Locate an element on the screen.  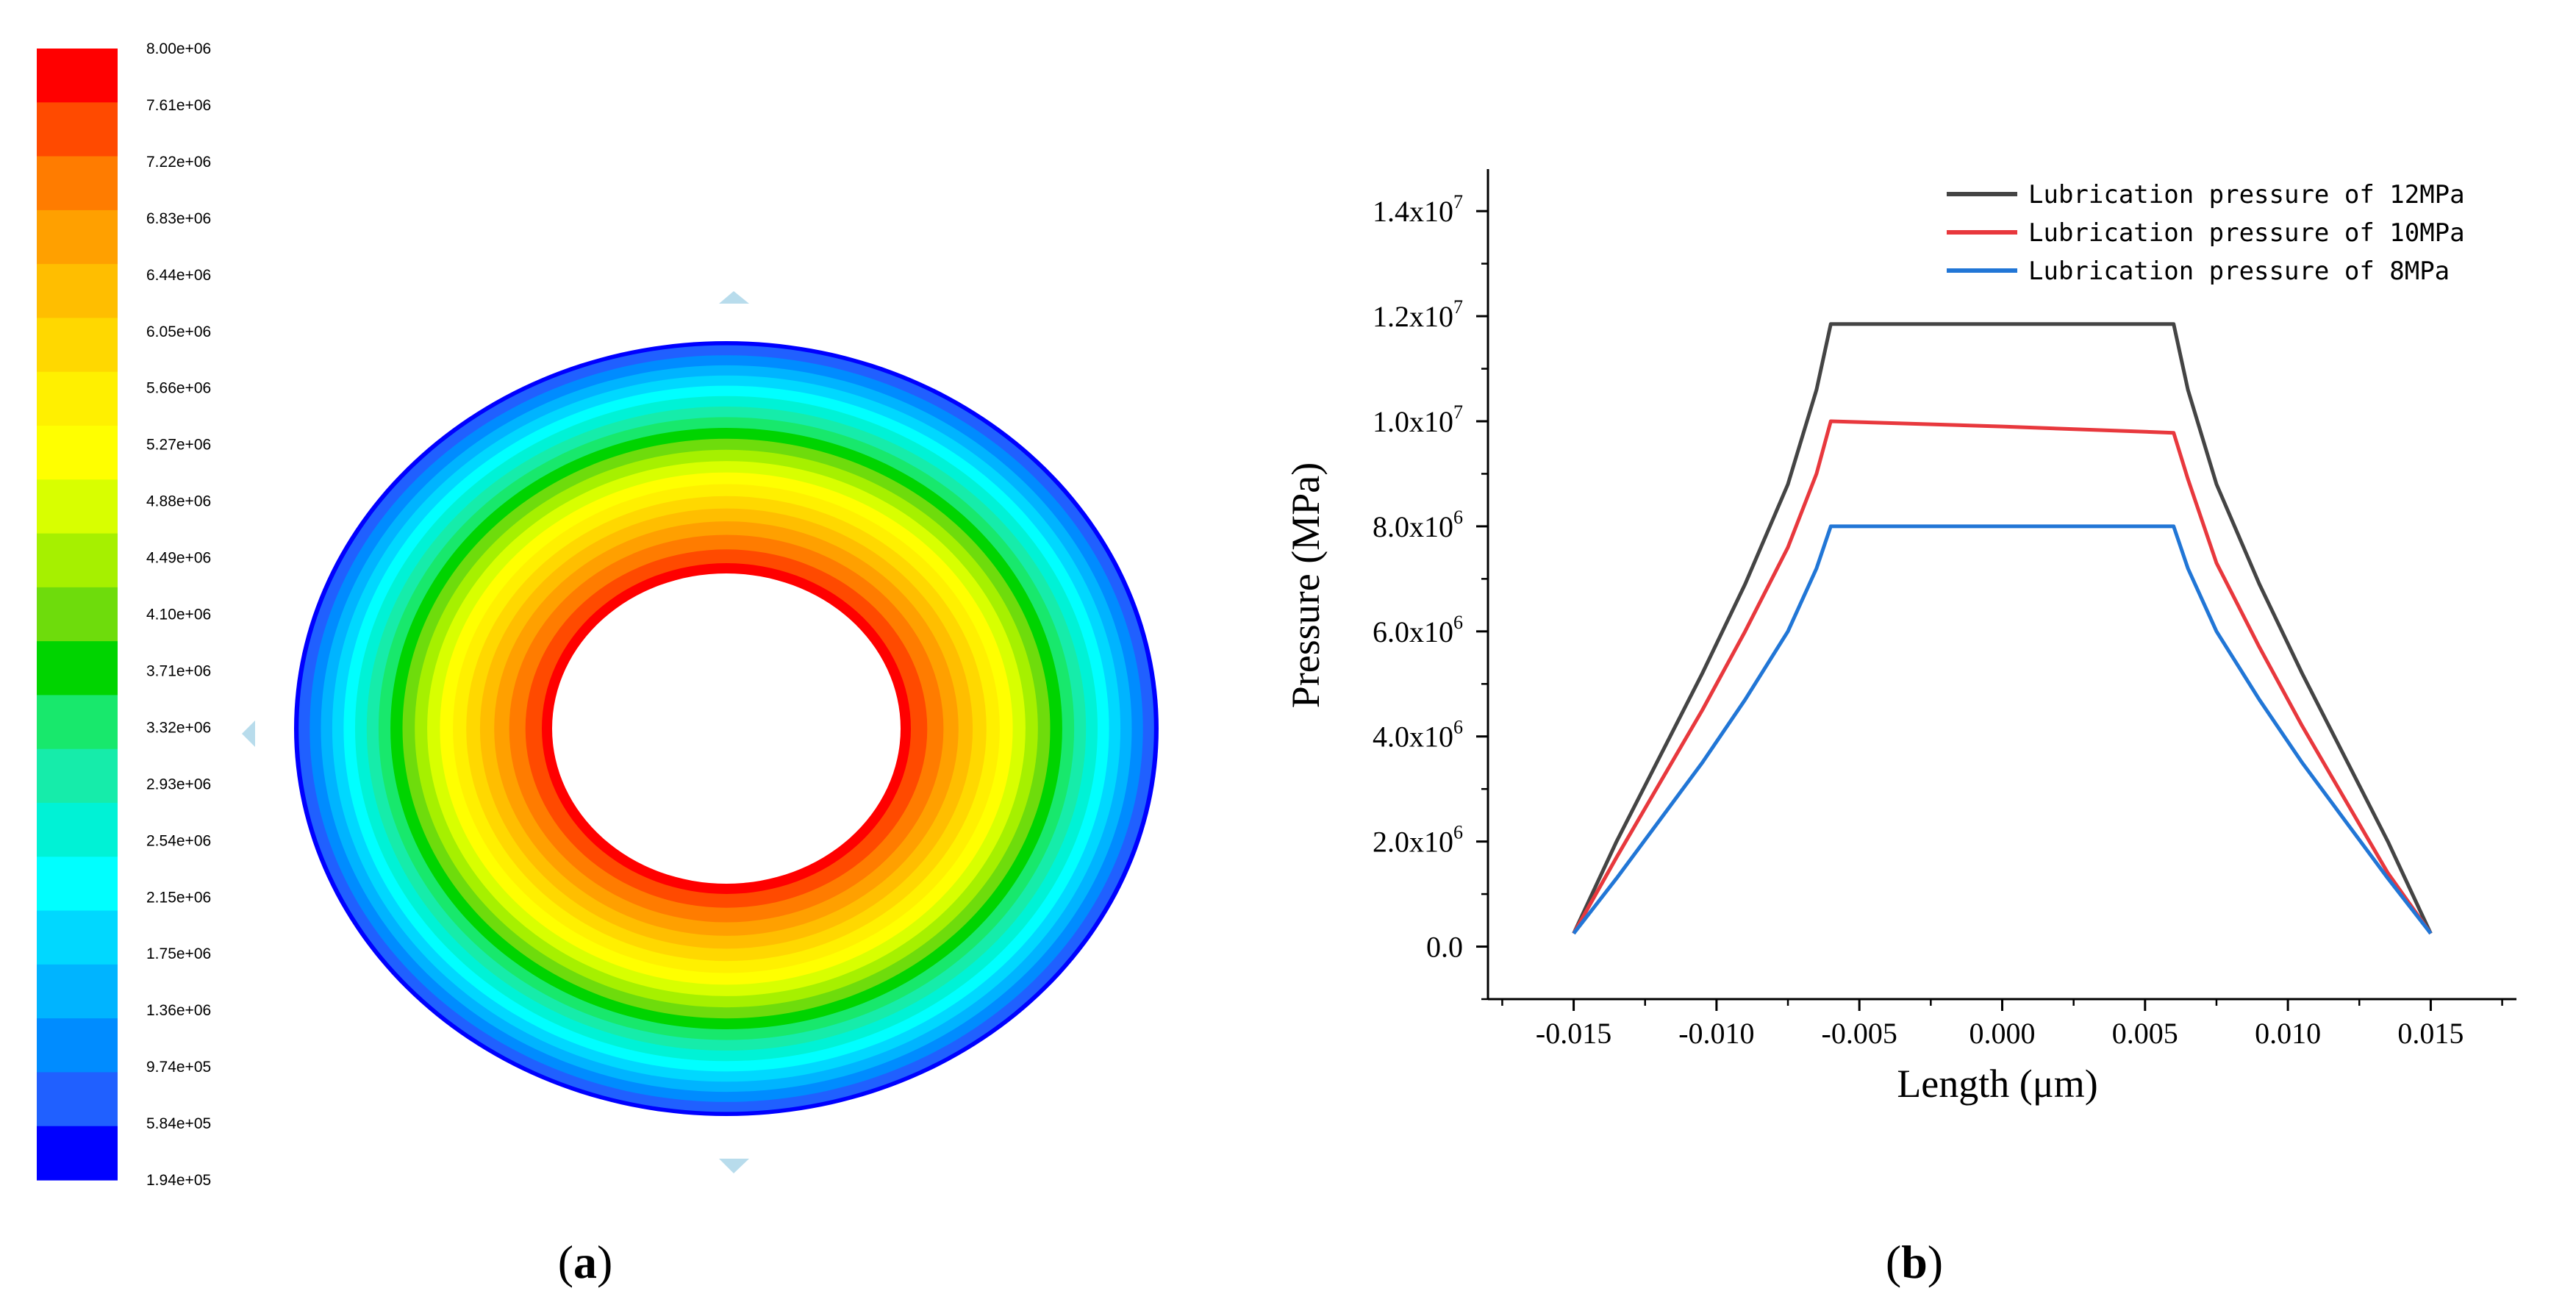
colorbar-tick-label: 5.66e+06 is located at coordinates (178, 388).